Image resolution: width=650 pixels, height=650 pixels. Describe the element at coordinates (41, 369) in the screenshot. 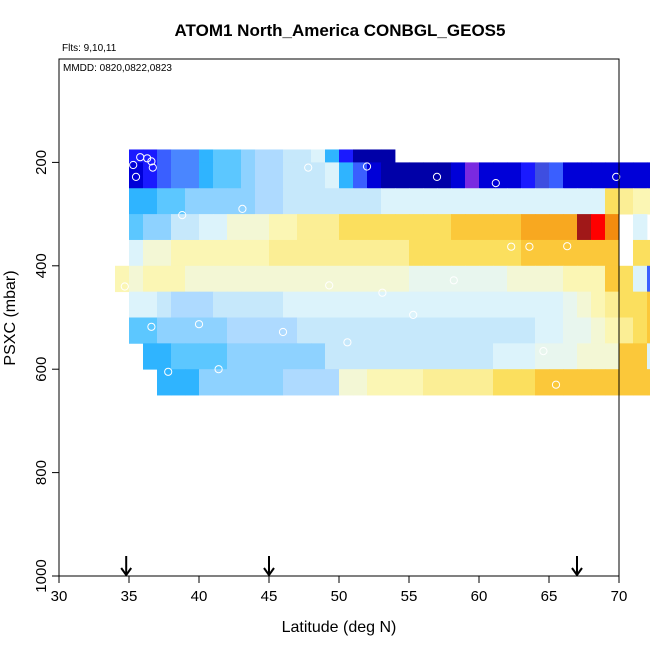

I see `y-tick-label: 600` at that location.